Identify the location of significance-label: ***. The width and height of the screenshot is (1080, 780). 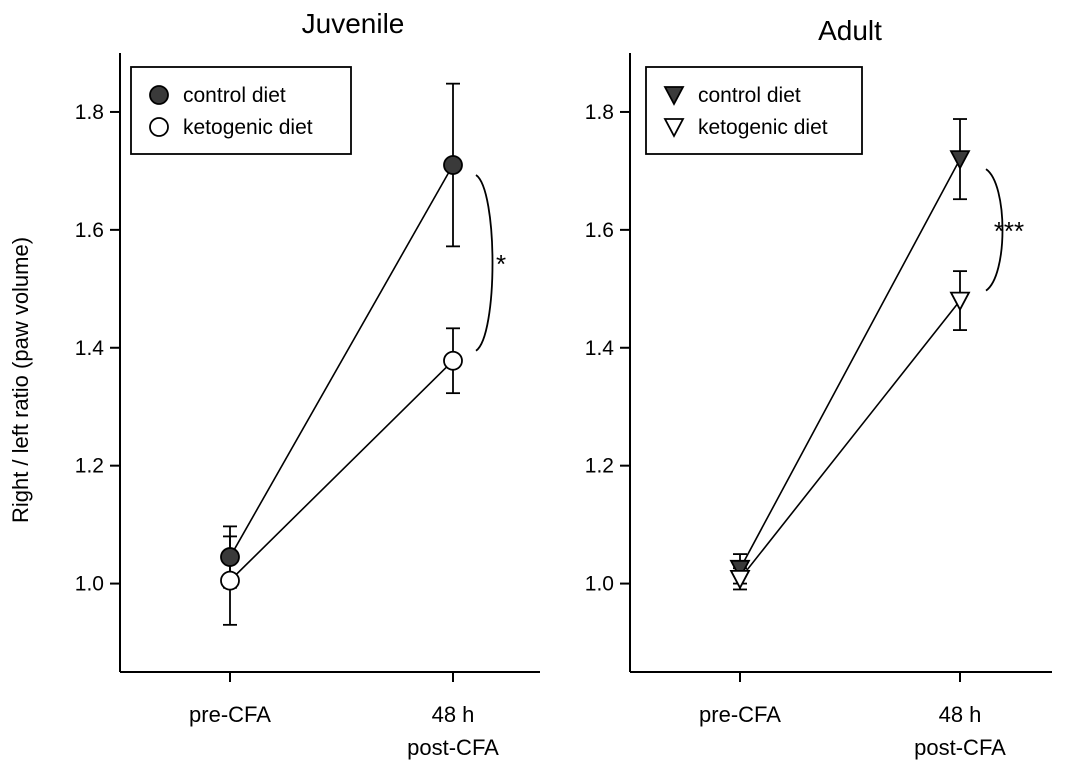
(1009, 231).